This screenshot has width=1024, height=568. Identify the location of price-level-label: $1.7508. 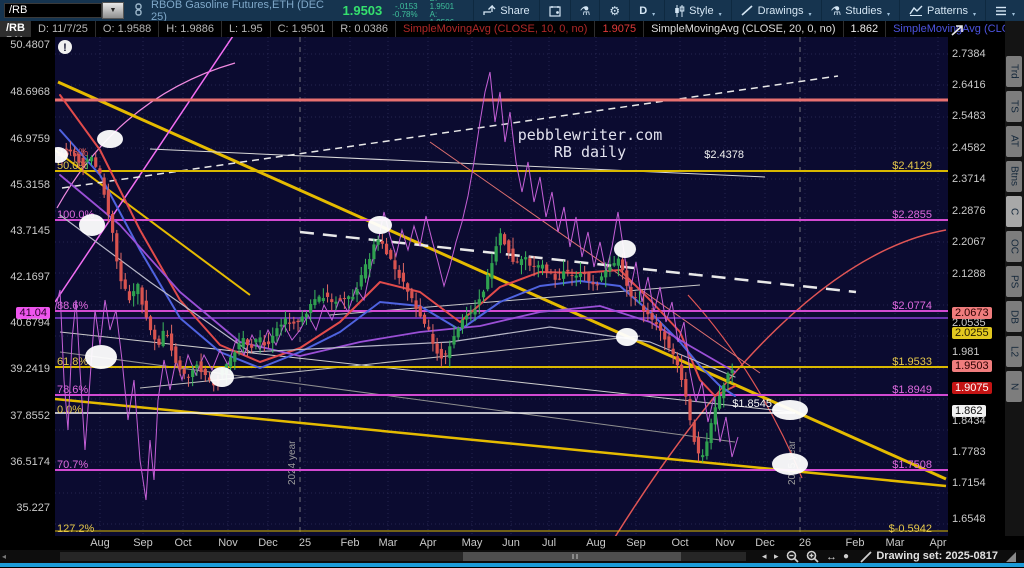
(912, 465).